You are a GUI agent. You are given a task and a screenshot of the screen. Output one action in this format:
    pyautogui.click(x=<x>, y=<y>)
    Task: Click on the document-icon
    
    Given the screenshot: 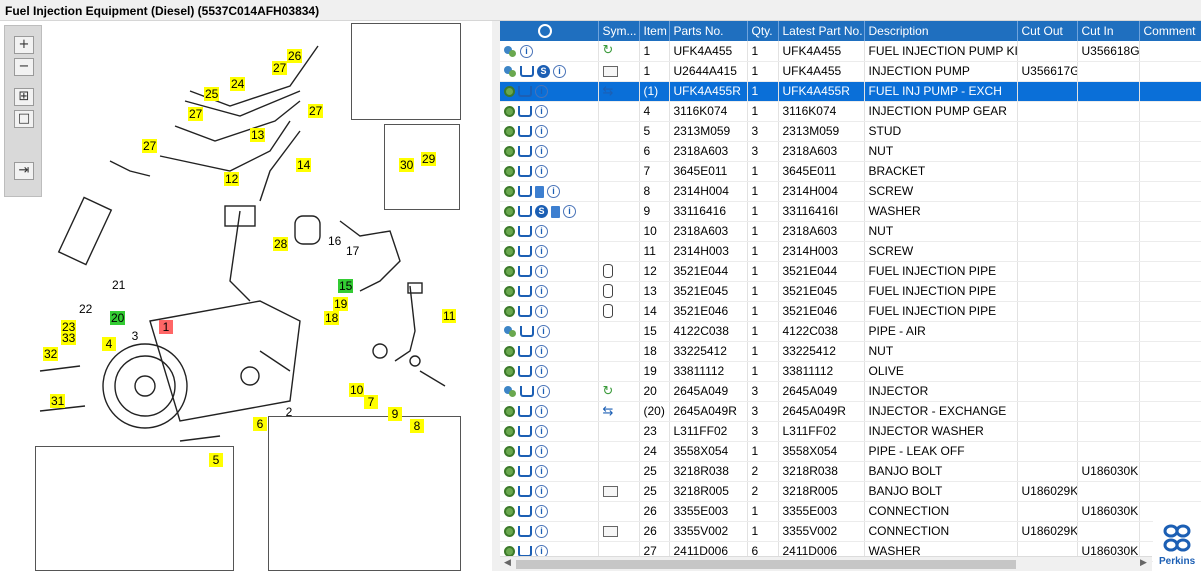 What is the action you would take?
    pyautogui.click(x=539, y=191)
    